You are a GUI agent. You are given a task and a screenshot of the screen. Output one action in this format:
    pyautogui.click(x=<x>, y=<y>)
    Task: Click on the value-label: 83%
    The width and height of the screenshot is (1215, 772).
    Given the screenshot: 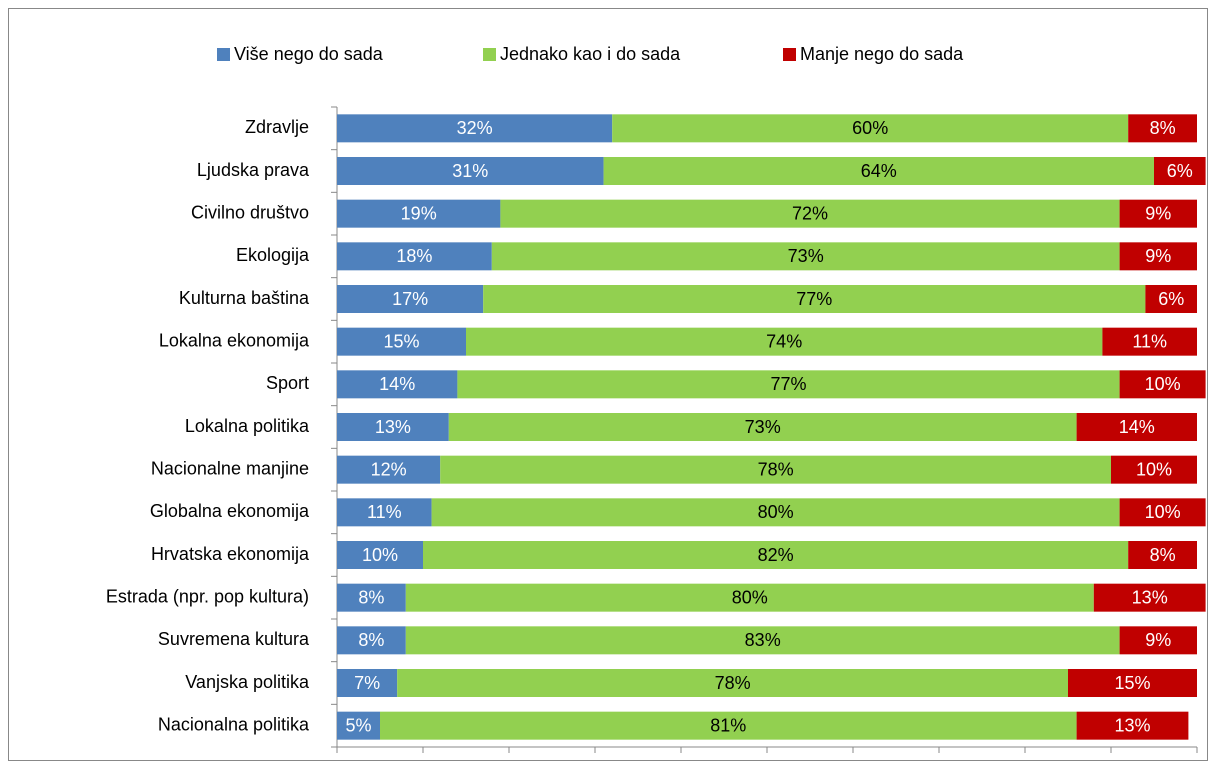 What is the action you would take?
    pyautogui.click(x=763, y=640)
    